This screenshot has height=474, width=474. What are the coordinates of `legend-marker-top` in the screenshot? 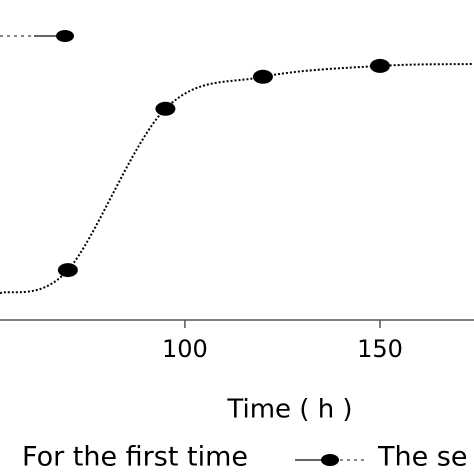 It's located at (37, 36).